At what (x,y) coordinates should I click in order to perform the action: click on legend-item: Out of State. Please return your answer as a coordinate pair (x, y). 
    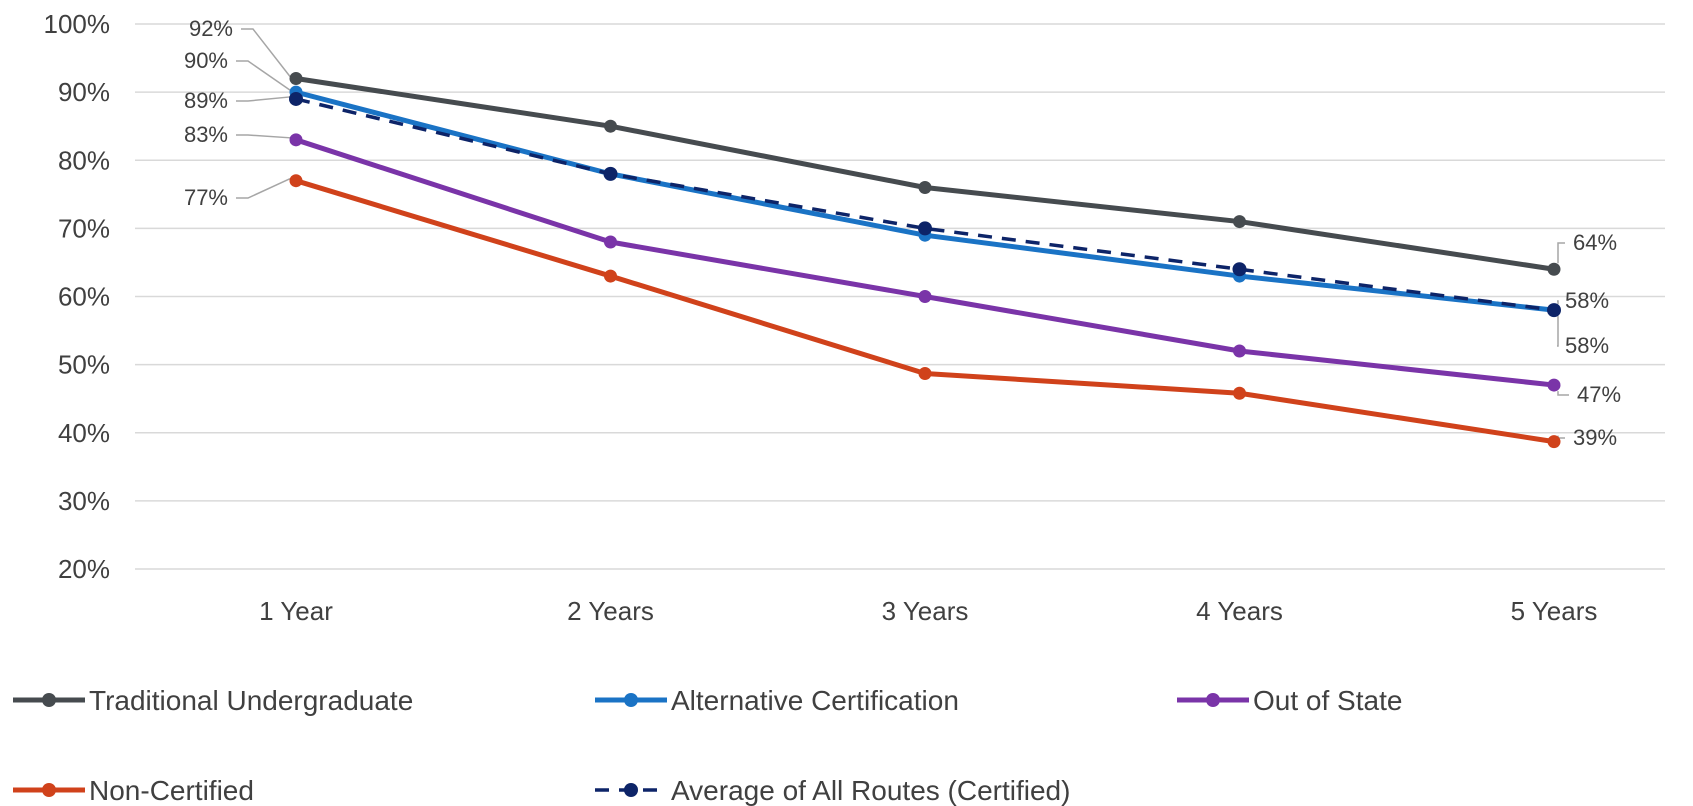
    Looking at the image, I should click on (1289, 700).